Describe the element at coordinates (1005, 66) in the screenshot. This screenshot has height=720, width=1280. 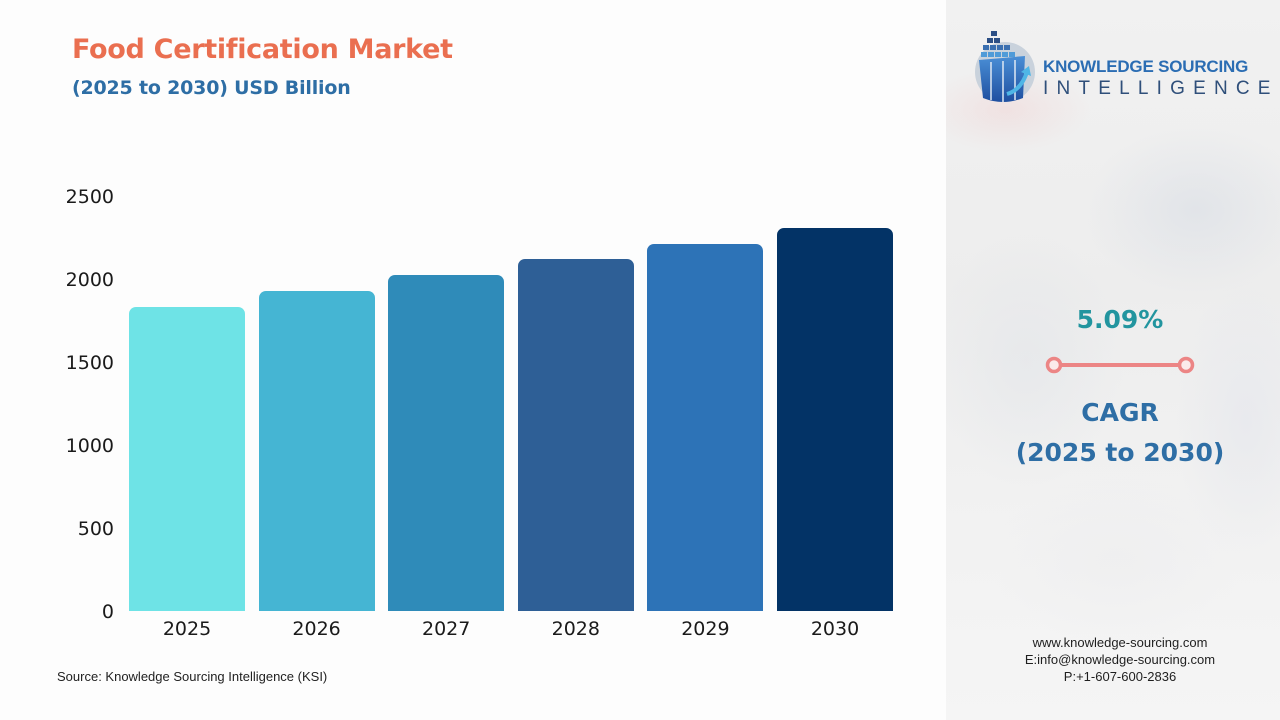
I see `brand-logo-icon` at that location.